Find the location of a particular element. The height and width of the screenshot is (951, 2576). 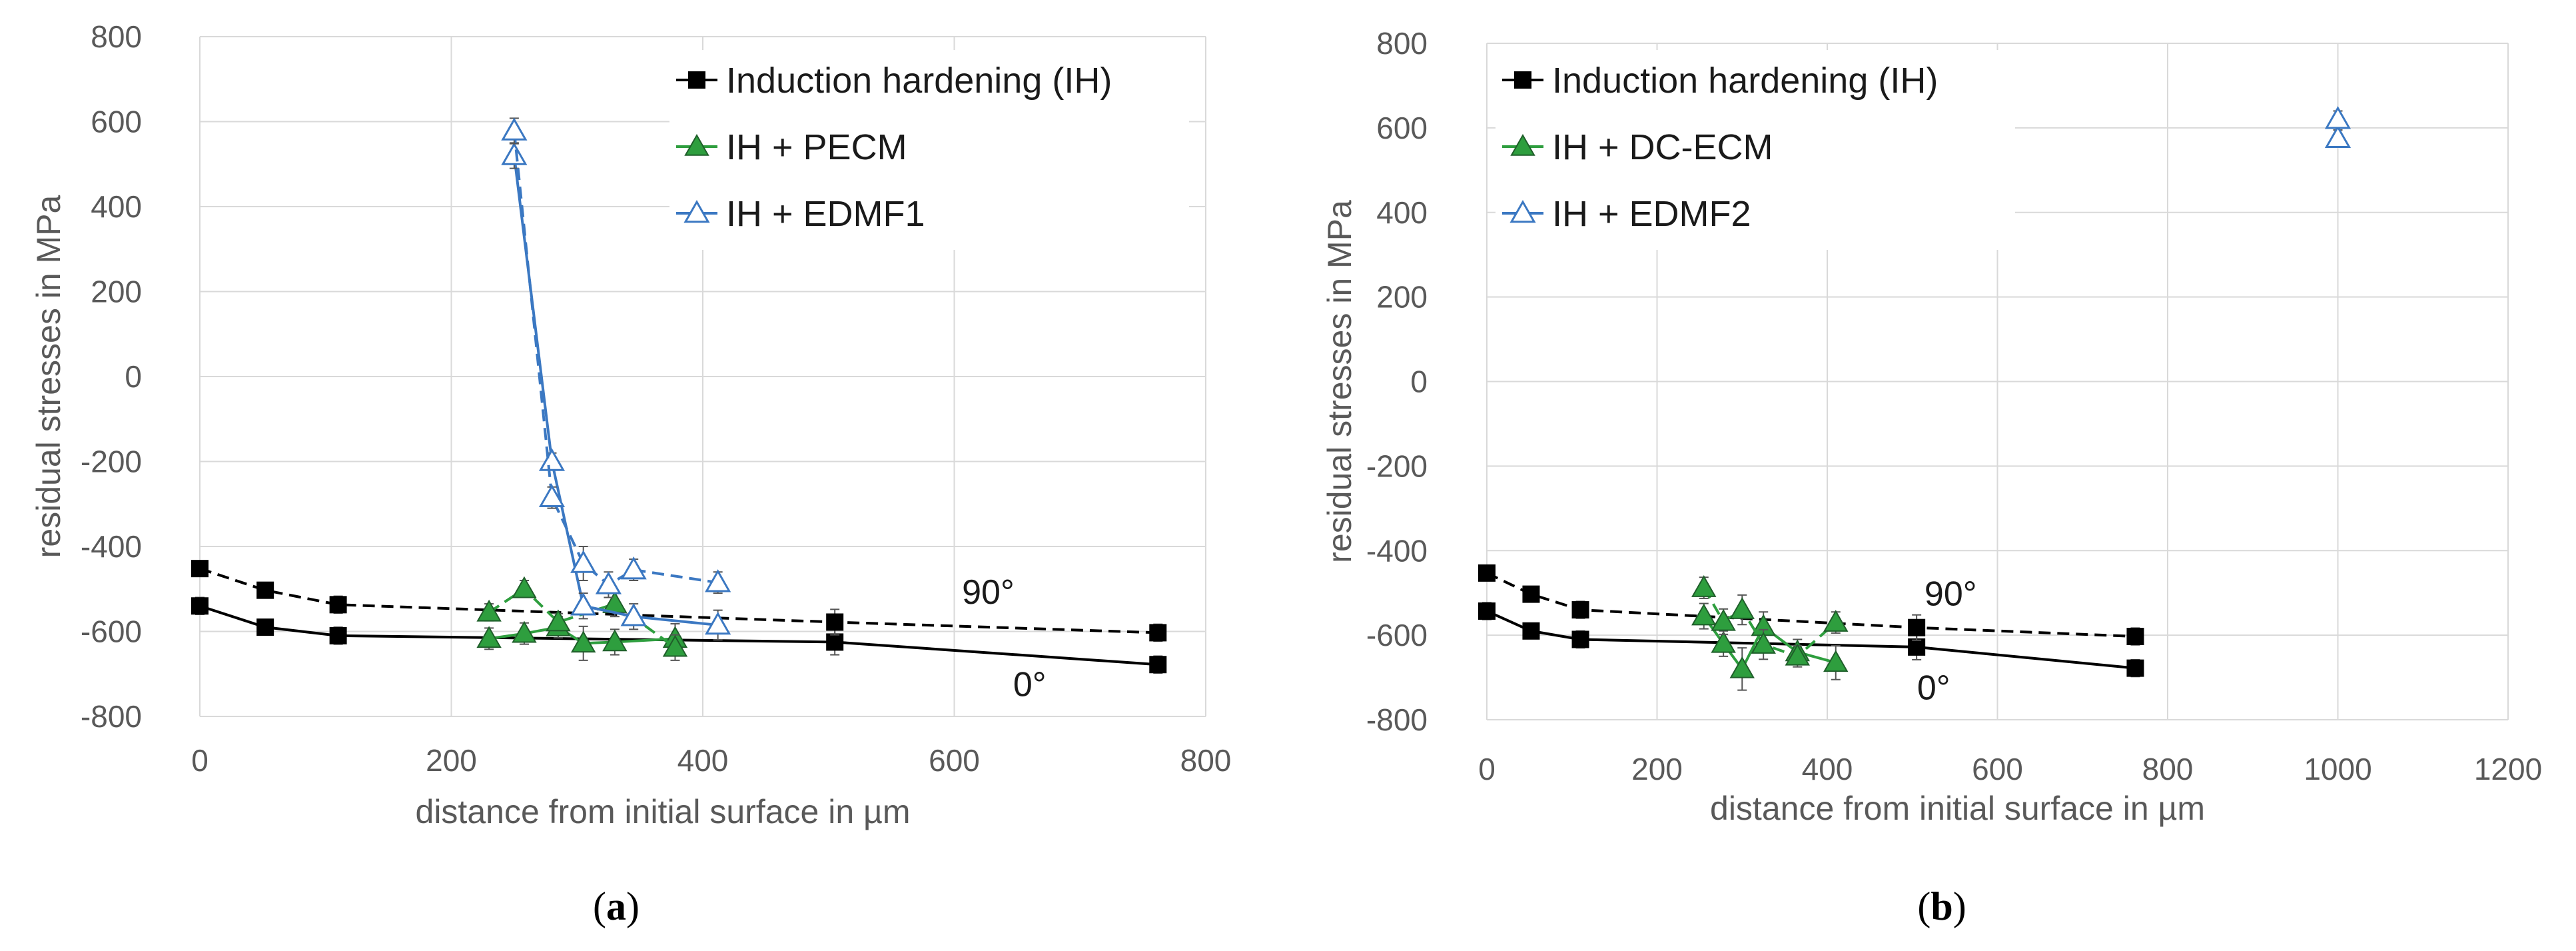

chart-b-caption: (b) is located at coordinates (1942, 906).